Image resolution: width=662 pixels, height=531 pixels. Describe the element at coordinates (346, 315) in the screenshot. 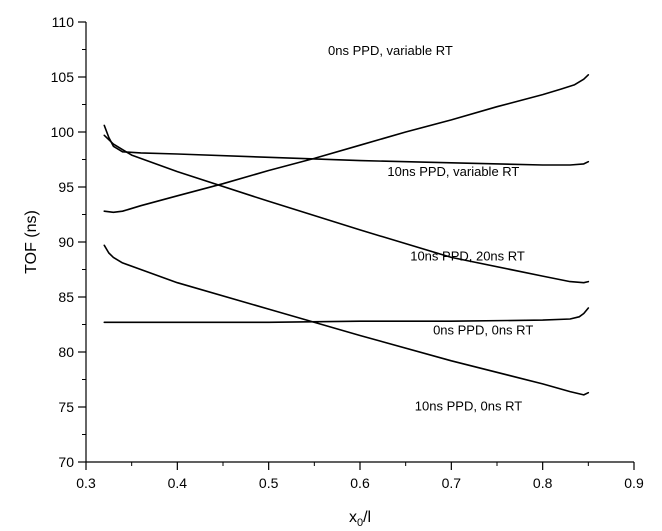

I see `series-line-0ns-ppd-0ns-rt` at that location.